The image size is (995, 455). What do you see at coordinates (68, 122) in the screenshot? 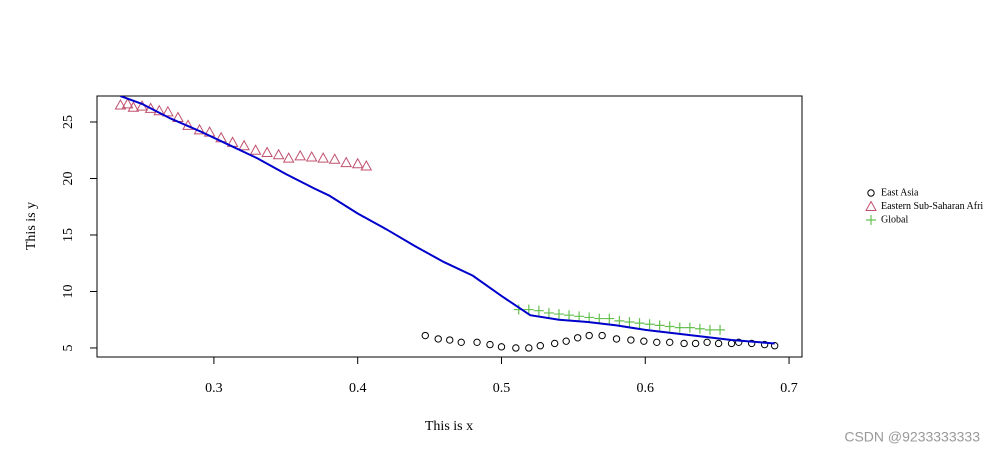
I see `y-tick-label: 25` at bounding box center [68, 122].